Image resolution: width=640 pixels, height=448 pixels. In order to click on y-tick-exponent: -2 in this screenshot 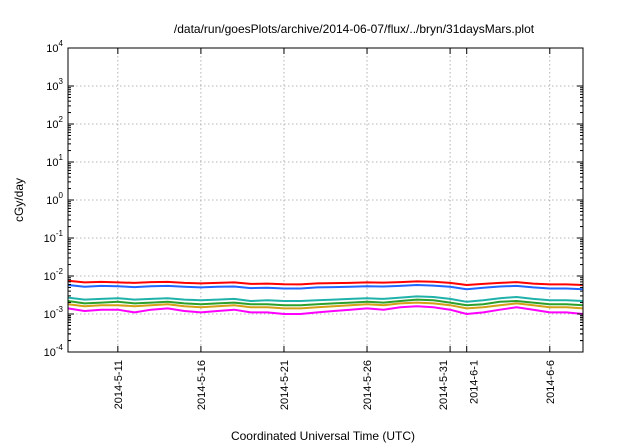, I will do `click(60, 271)`.